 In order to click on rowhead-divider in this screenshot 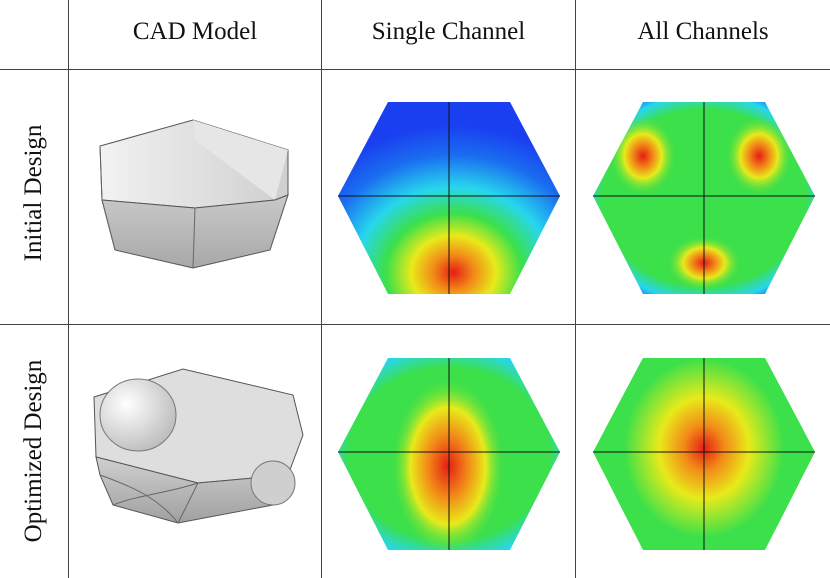, I will do `click(68, 289)`.